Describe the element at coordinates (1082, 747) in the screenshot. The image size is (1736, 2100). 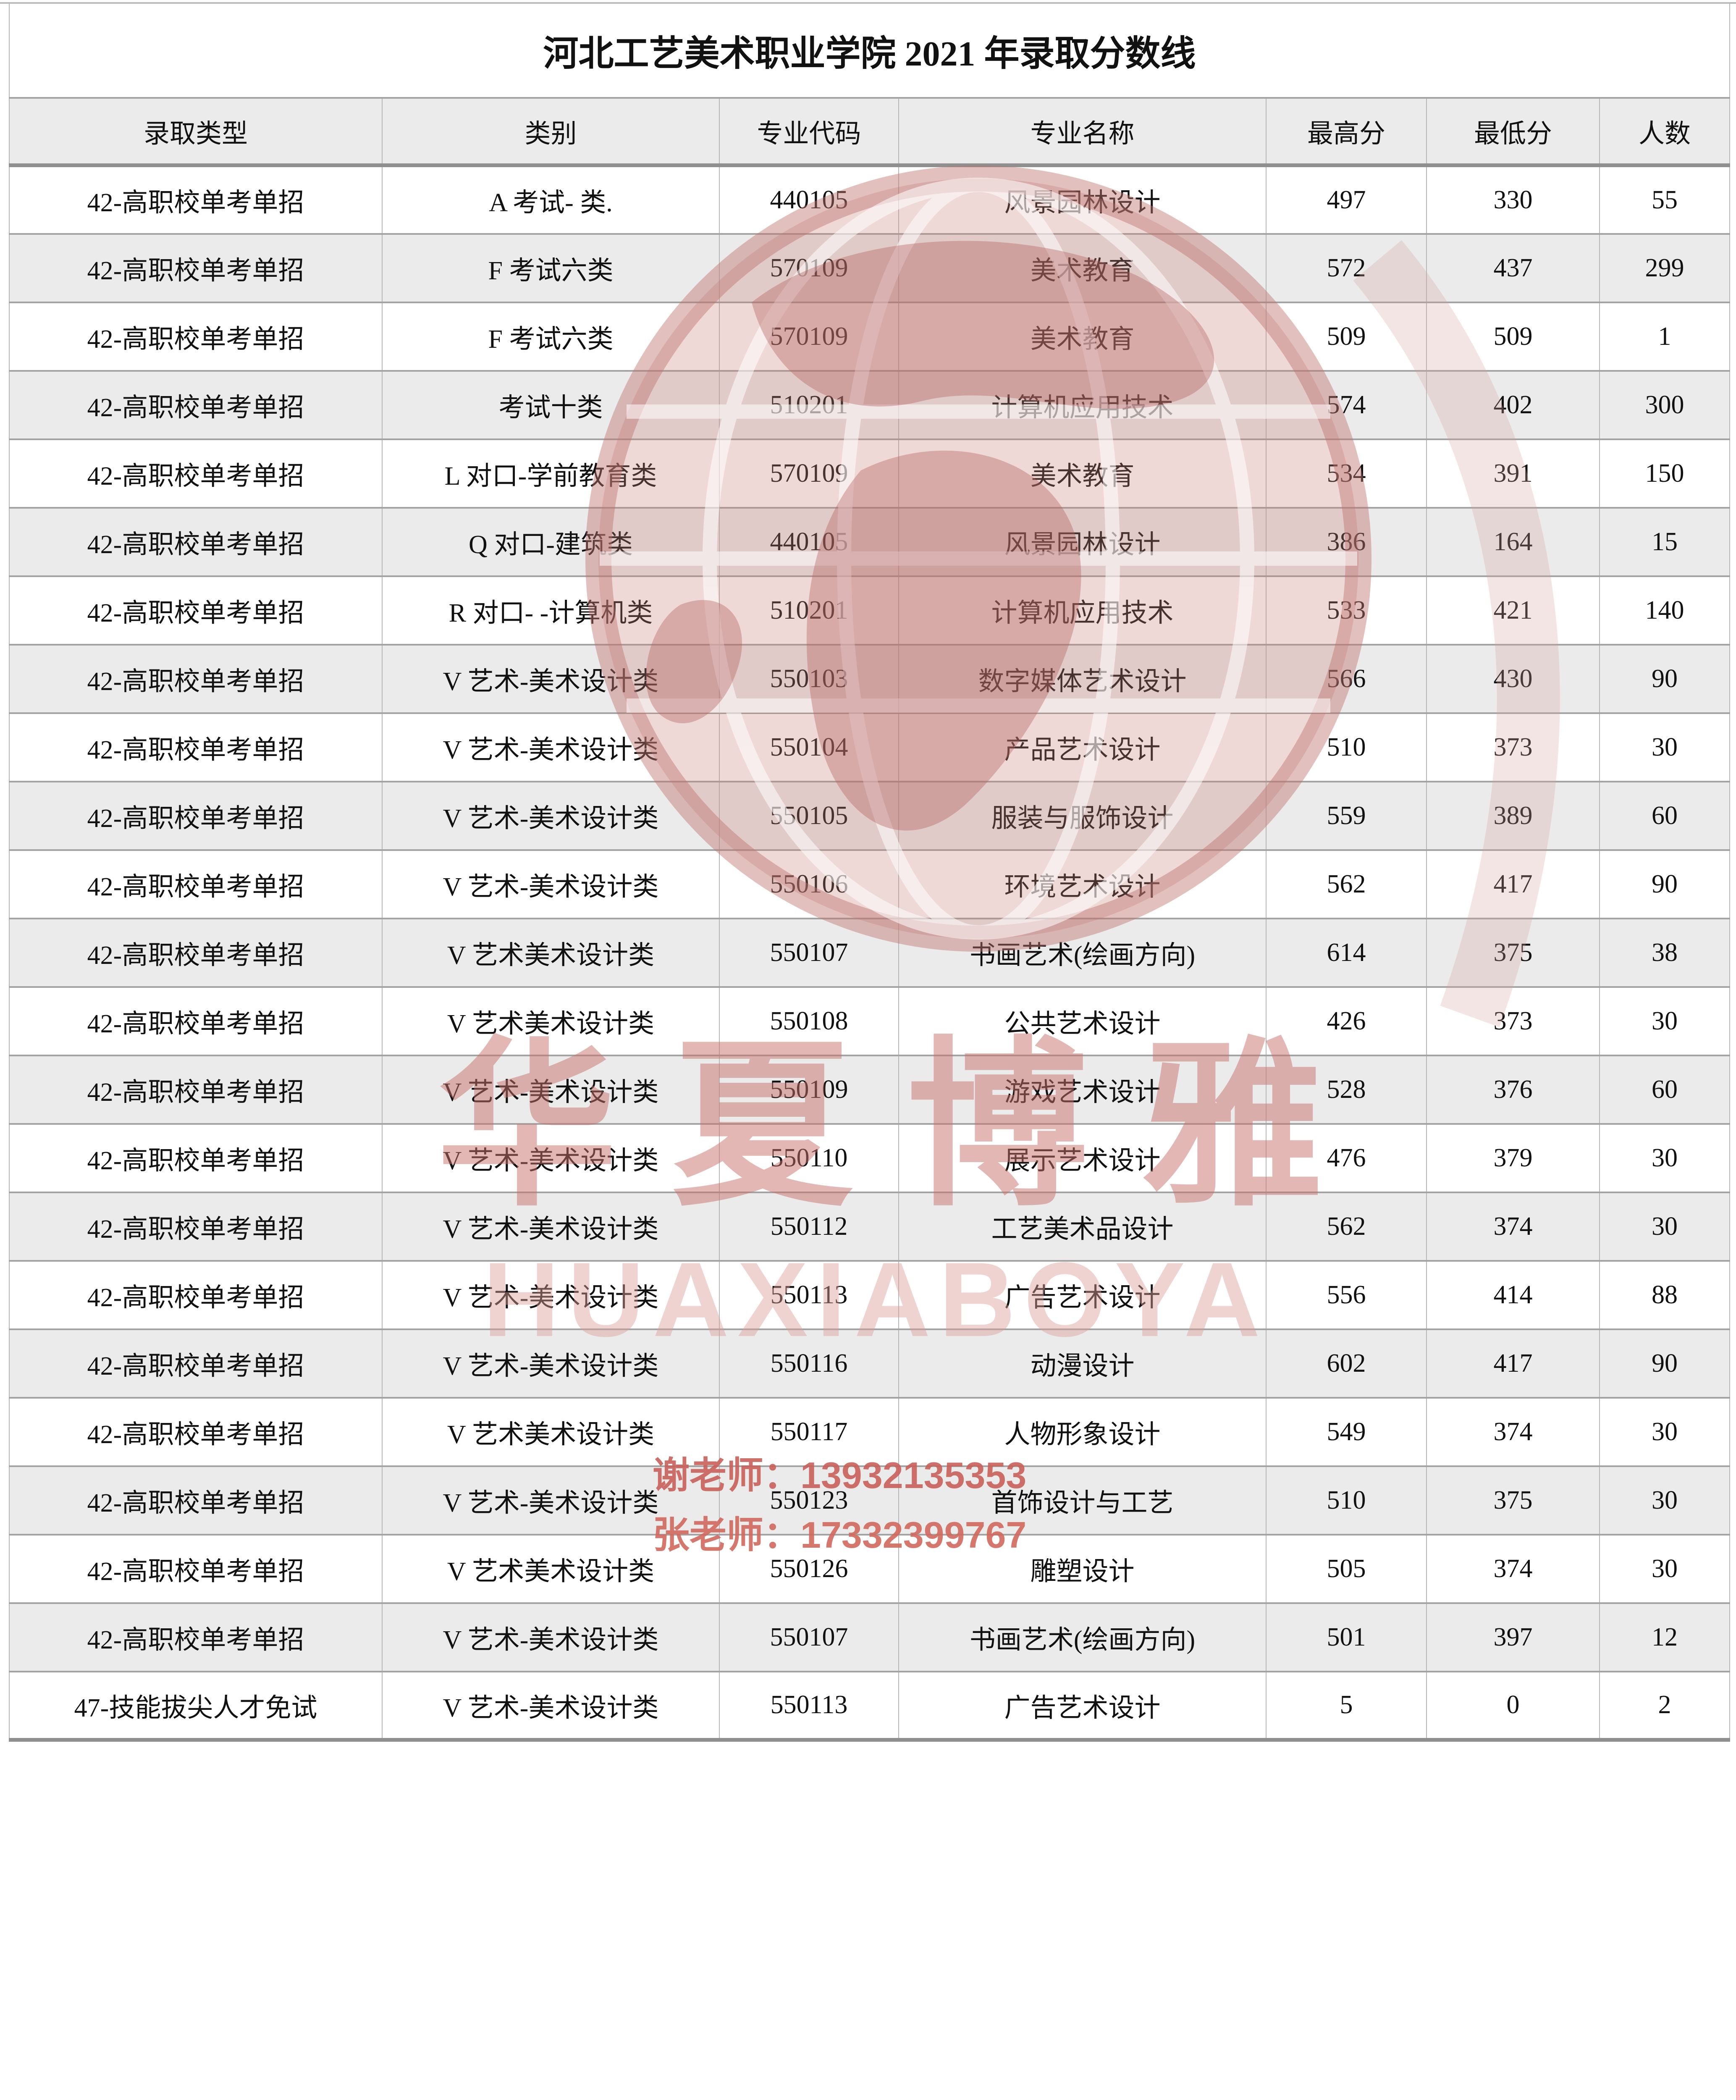
I see `cell: 产品艺术设计` at that location.